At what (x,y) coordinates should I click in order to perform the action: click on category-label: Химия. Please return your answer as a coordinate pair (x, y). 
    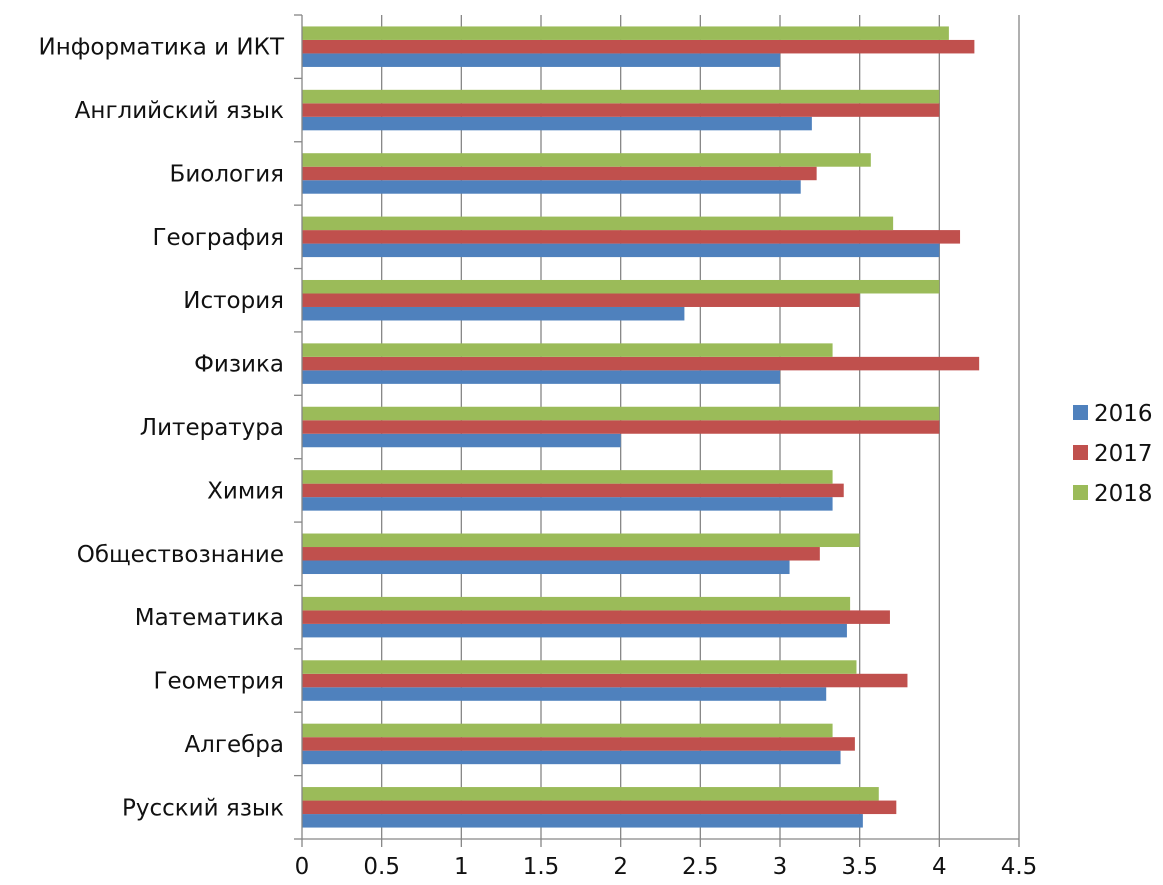
    Looking at the image, I should click on (245, 491).